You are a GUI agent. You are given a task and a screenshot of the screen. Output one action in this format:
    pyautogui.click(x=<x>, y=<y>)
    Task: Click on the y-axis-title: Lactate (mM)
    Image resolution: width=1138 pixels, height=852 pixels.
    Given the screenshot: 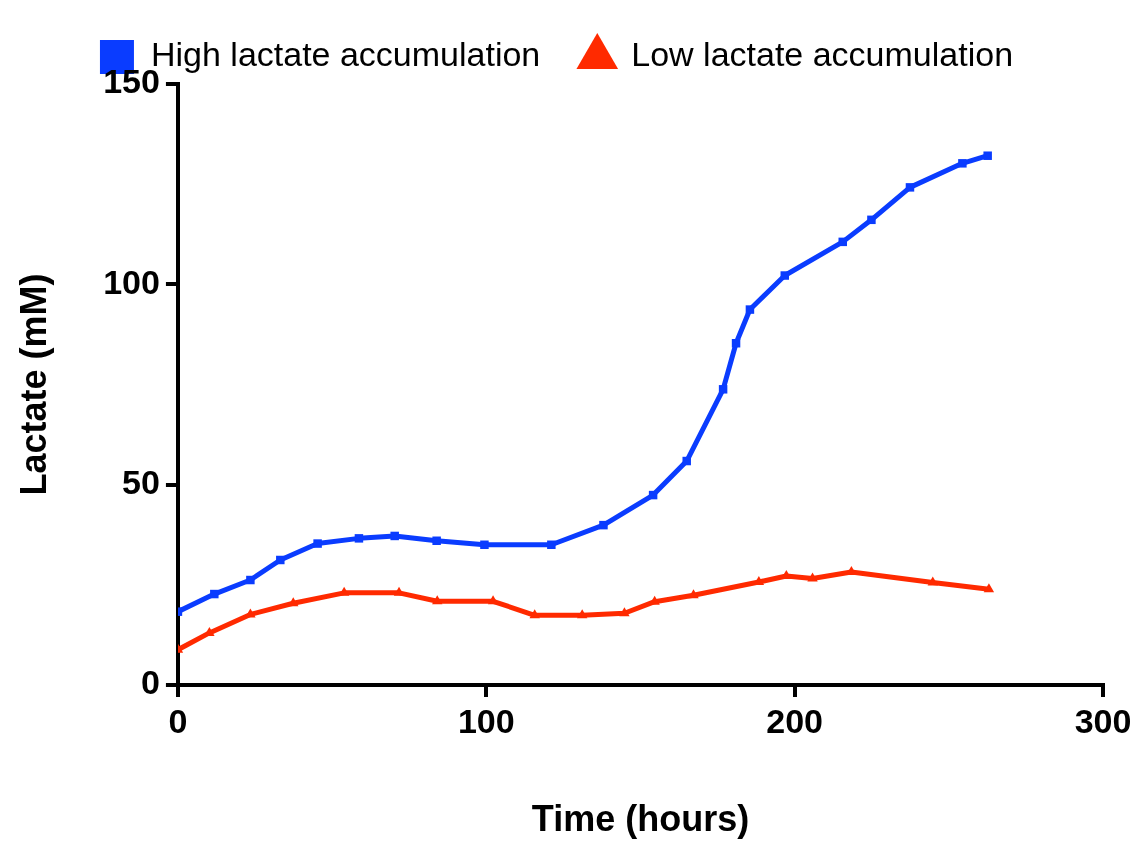 What is the action you would take?
    pyautogui.click(x=33, y=384)
    